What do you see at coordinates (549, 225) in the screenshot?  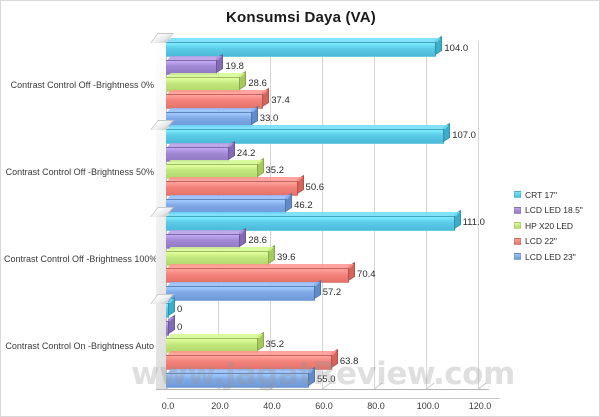 I see `legend-label: HP X20 LED` at bounding box center [549, 225].